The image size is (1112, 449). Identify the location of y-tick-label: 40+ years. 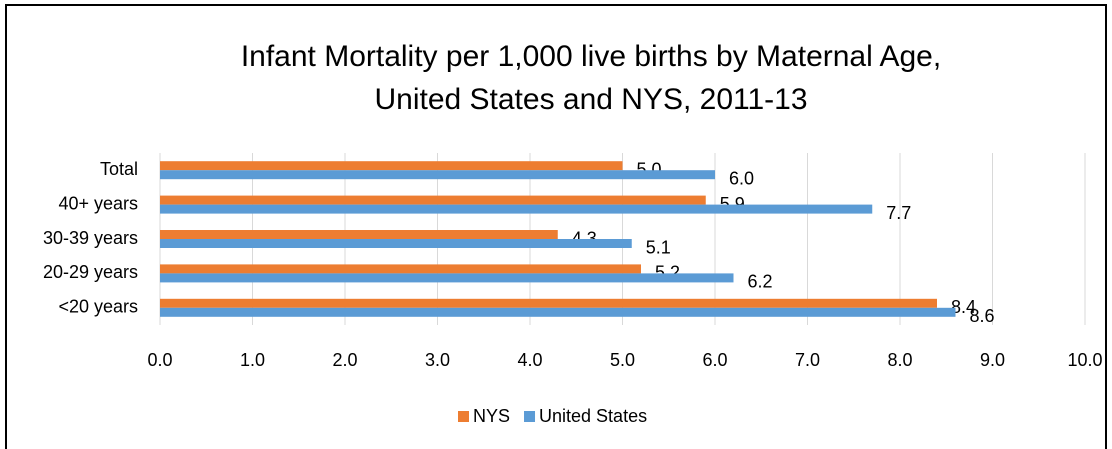
(98, 203).